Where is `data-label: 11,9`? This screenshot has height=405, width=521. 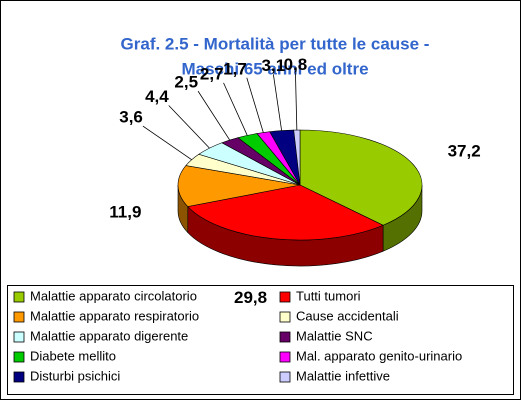 data-label: 11,9 is located at coordinates (125, 211).